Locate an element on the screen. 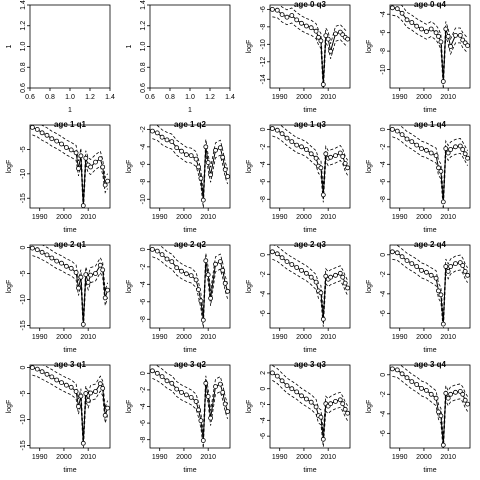 The width and height of the screenshot is (480, 480). y-tick-label: 1.2 is located at coordinates (143, 26).